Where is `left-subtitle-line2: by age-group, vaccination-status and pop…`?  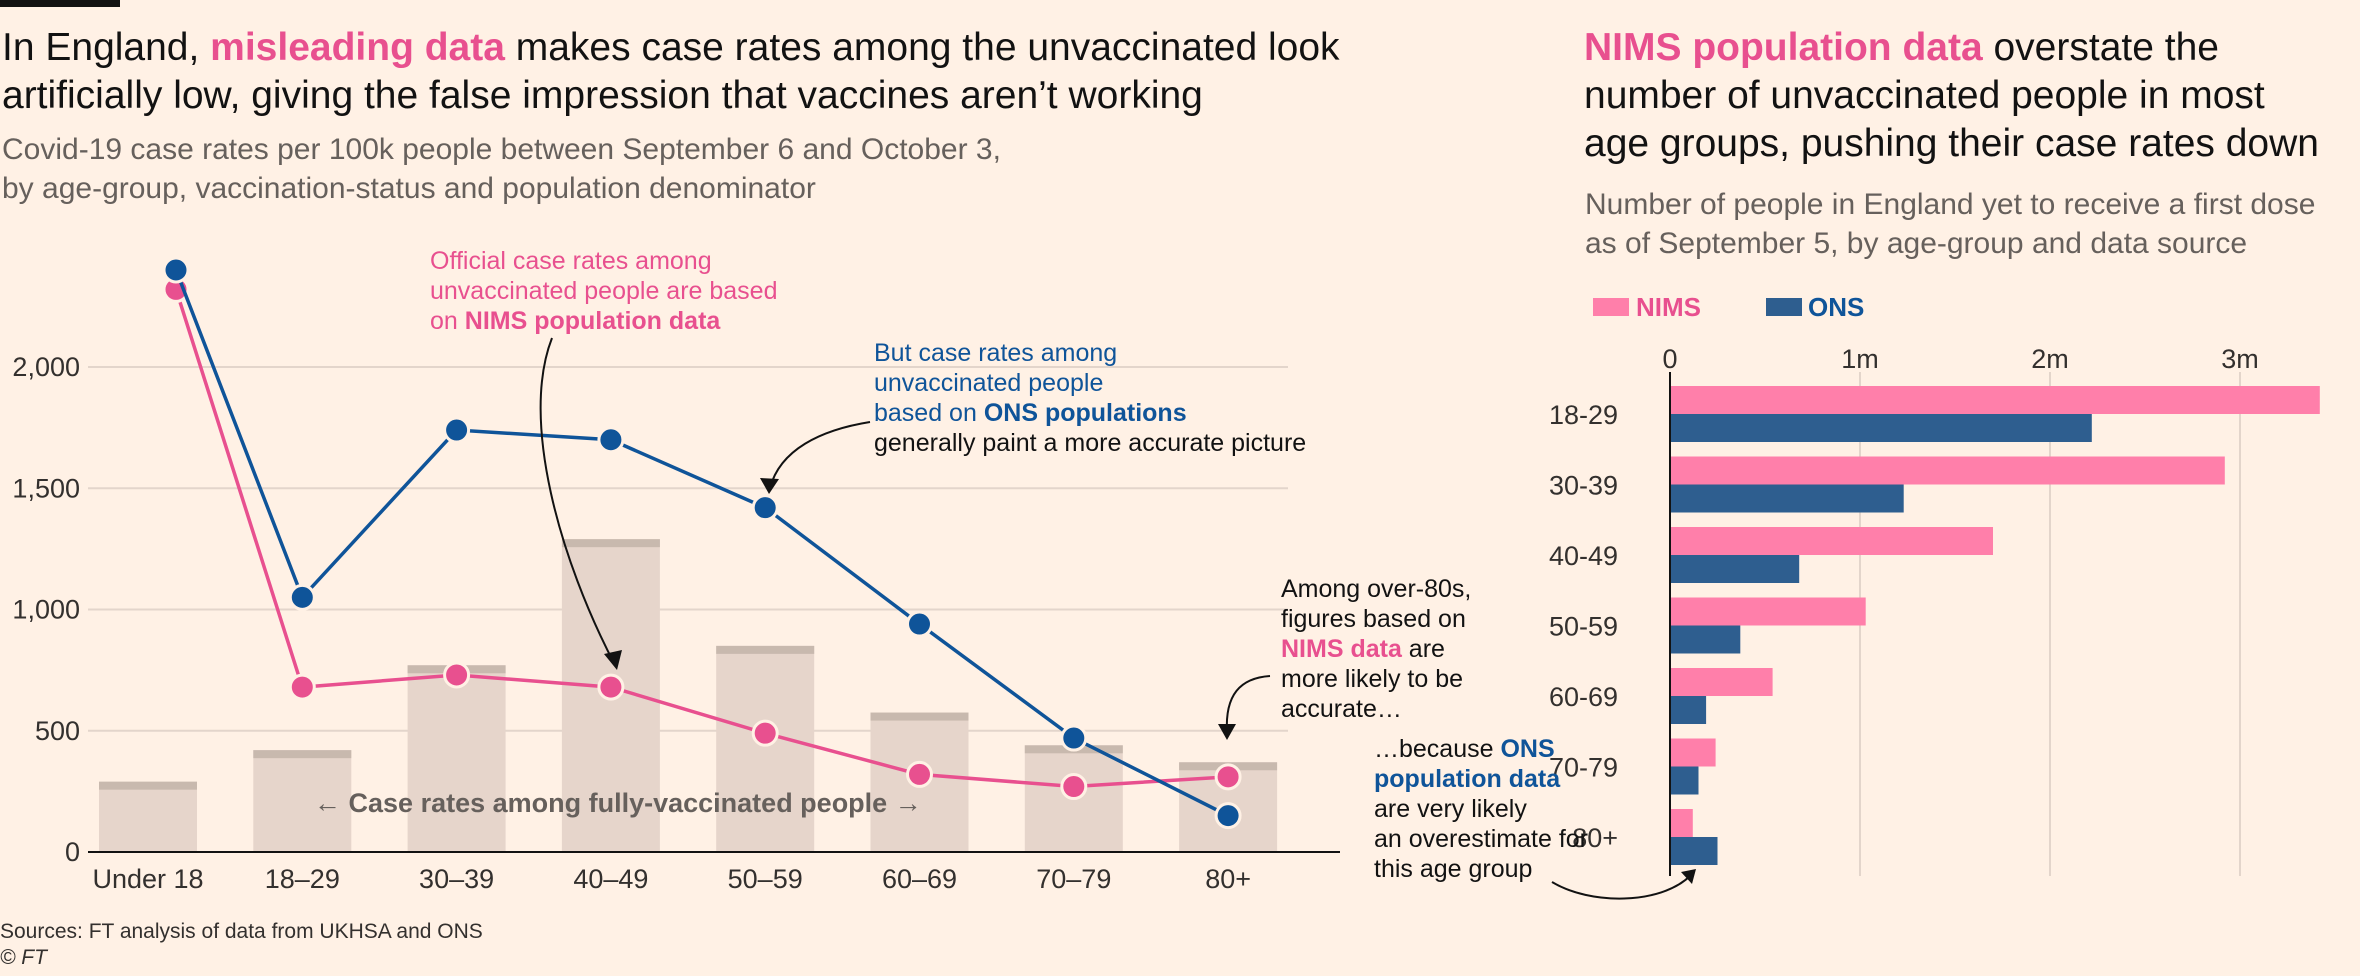 left-subtitle-line2: by age-group, vaccination-status and pop… is located at coordinates (409, 188).